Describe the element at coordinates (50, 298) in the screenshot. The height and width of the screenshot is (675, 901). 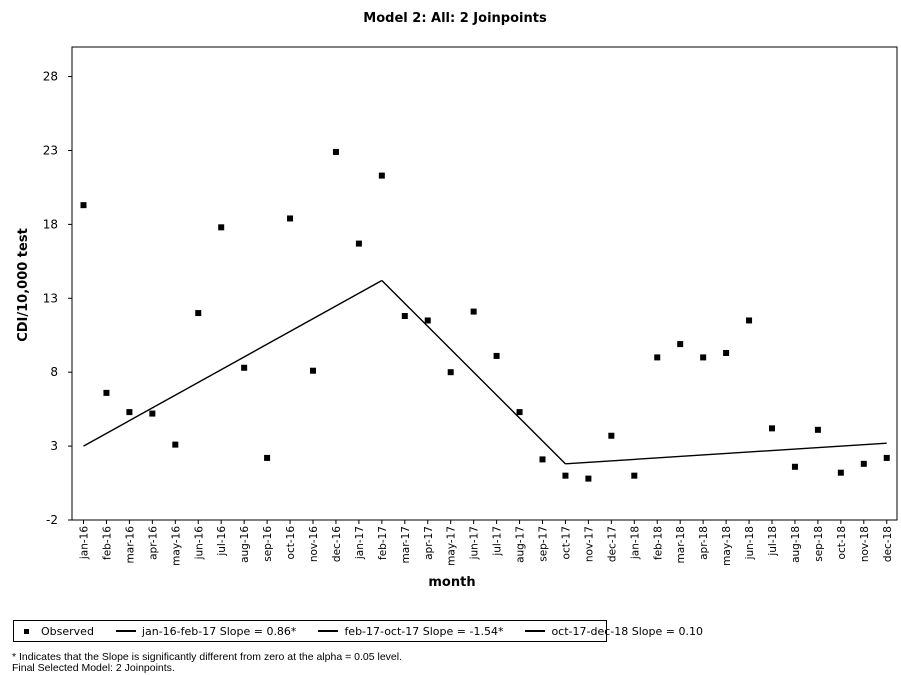
I see `y-tick-label: 13` at that location.